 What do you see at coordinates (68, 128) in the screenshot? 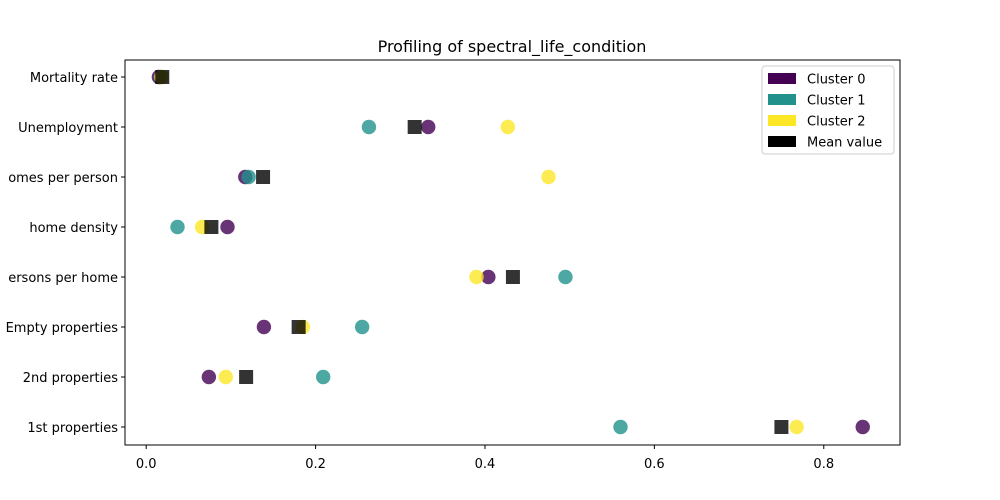
I see `y-tick-label: Unemployment` at bounding box center [68, 128].